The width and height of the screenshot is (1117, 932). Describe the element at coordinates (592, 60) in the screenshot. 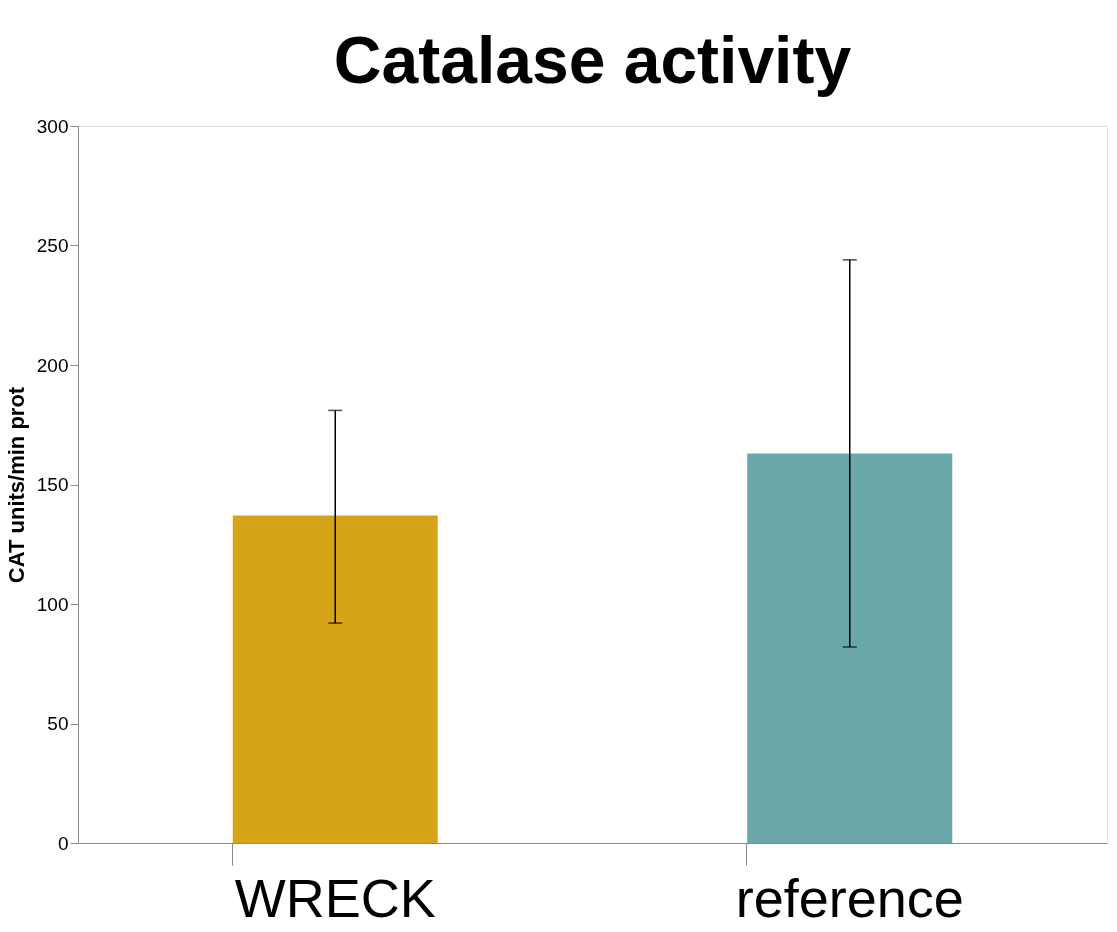

I see `chart-title: Catalase activity` at that location.